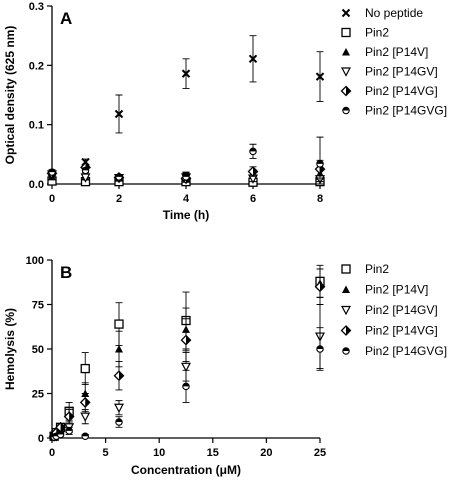 This screenshot has width=474, height=495. I want to click on y-tick-label: 100, so click(35, 261).